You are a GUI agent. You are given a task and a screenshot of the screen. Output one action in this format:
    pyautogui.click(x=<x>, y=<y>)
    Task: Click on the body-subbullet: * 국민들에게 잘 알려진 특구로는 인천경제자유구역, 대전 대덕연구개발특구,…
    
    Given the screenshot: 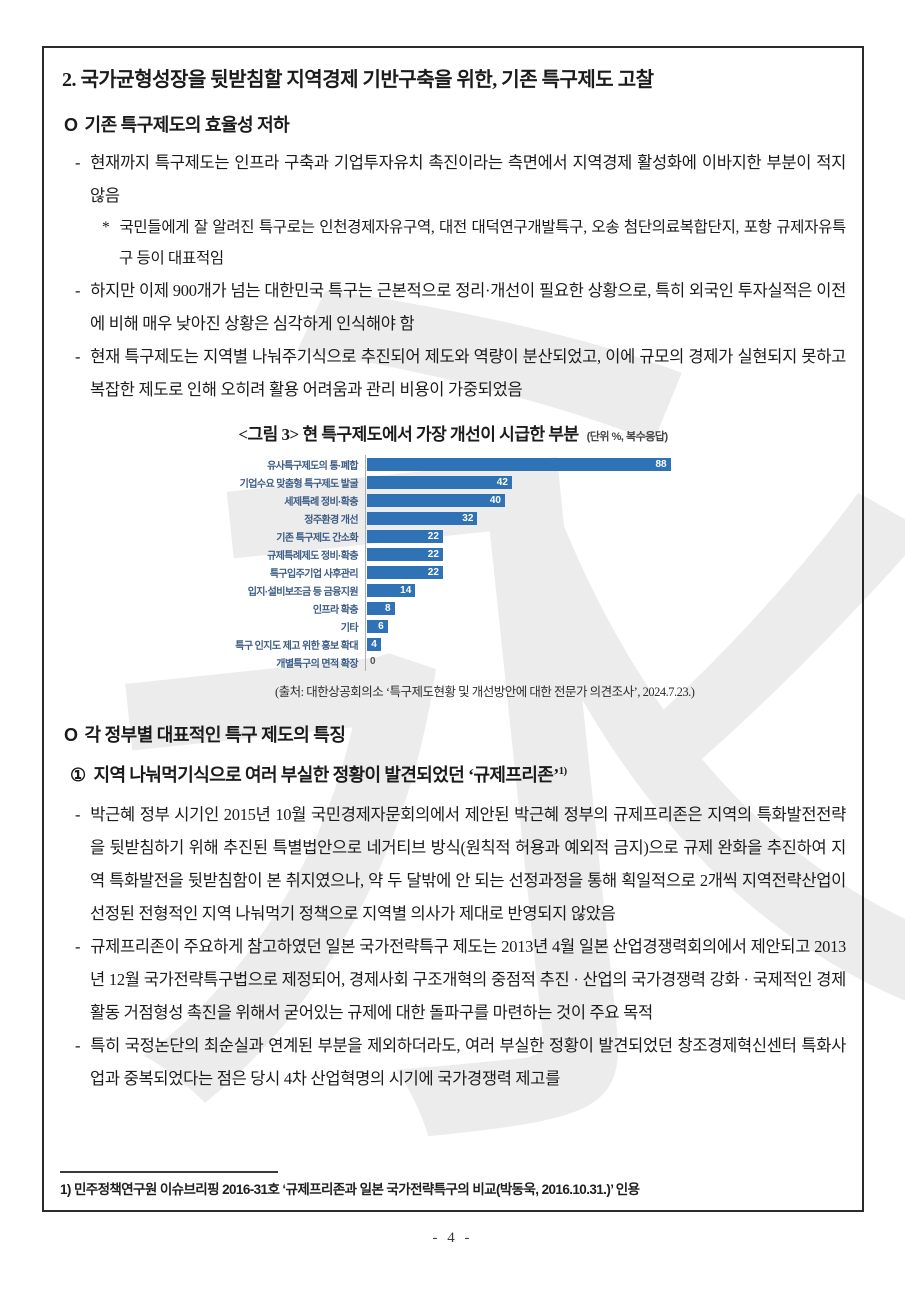 What is the action you would take?
    pyautogui.click(x=474, y=243)
    